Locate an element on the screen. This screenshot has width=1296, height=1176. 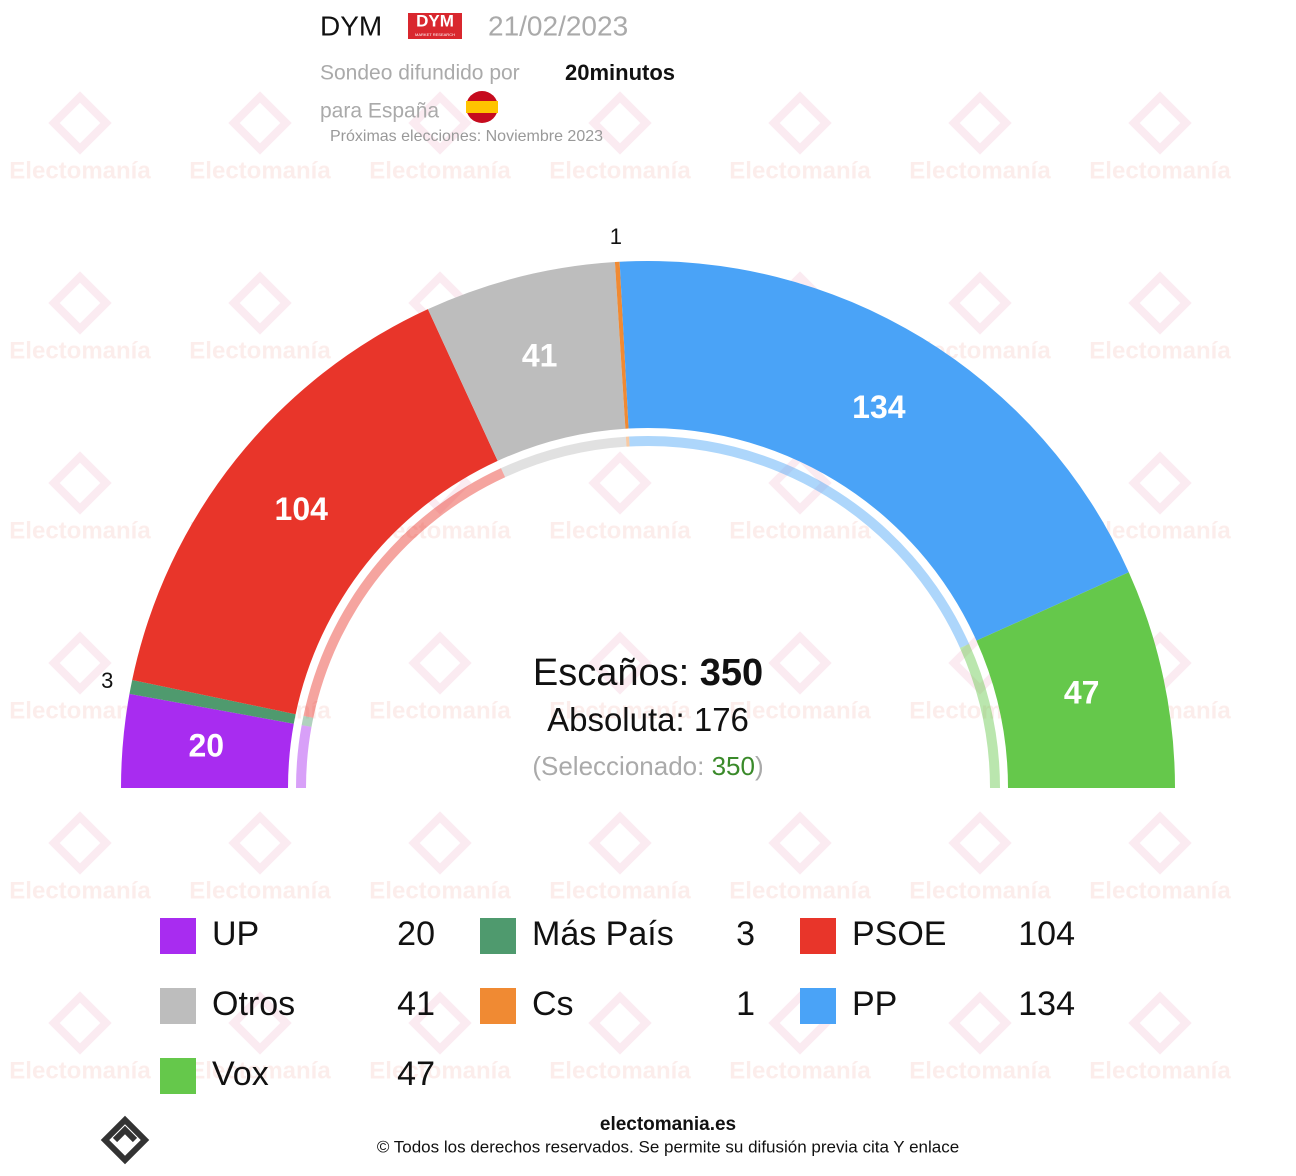
flag-band is located at coordinates (482, 107).